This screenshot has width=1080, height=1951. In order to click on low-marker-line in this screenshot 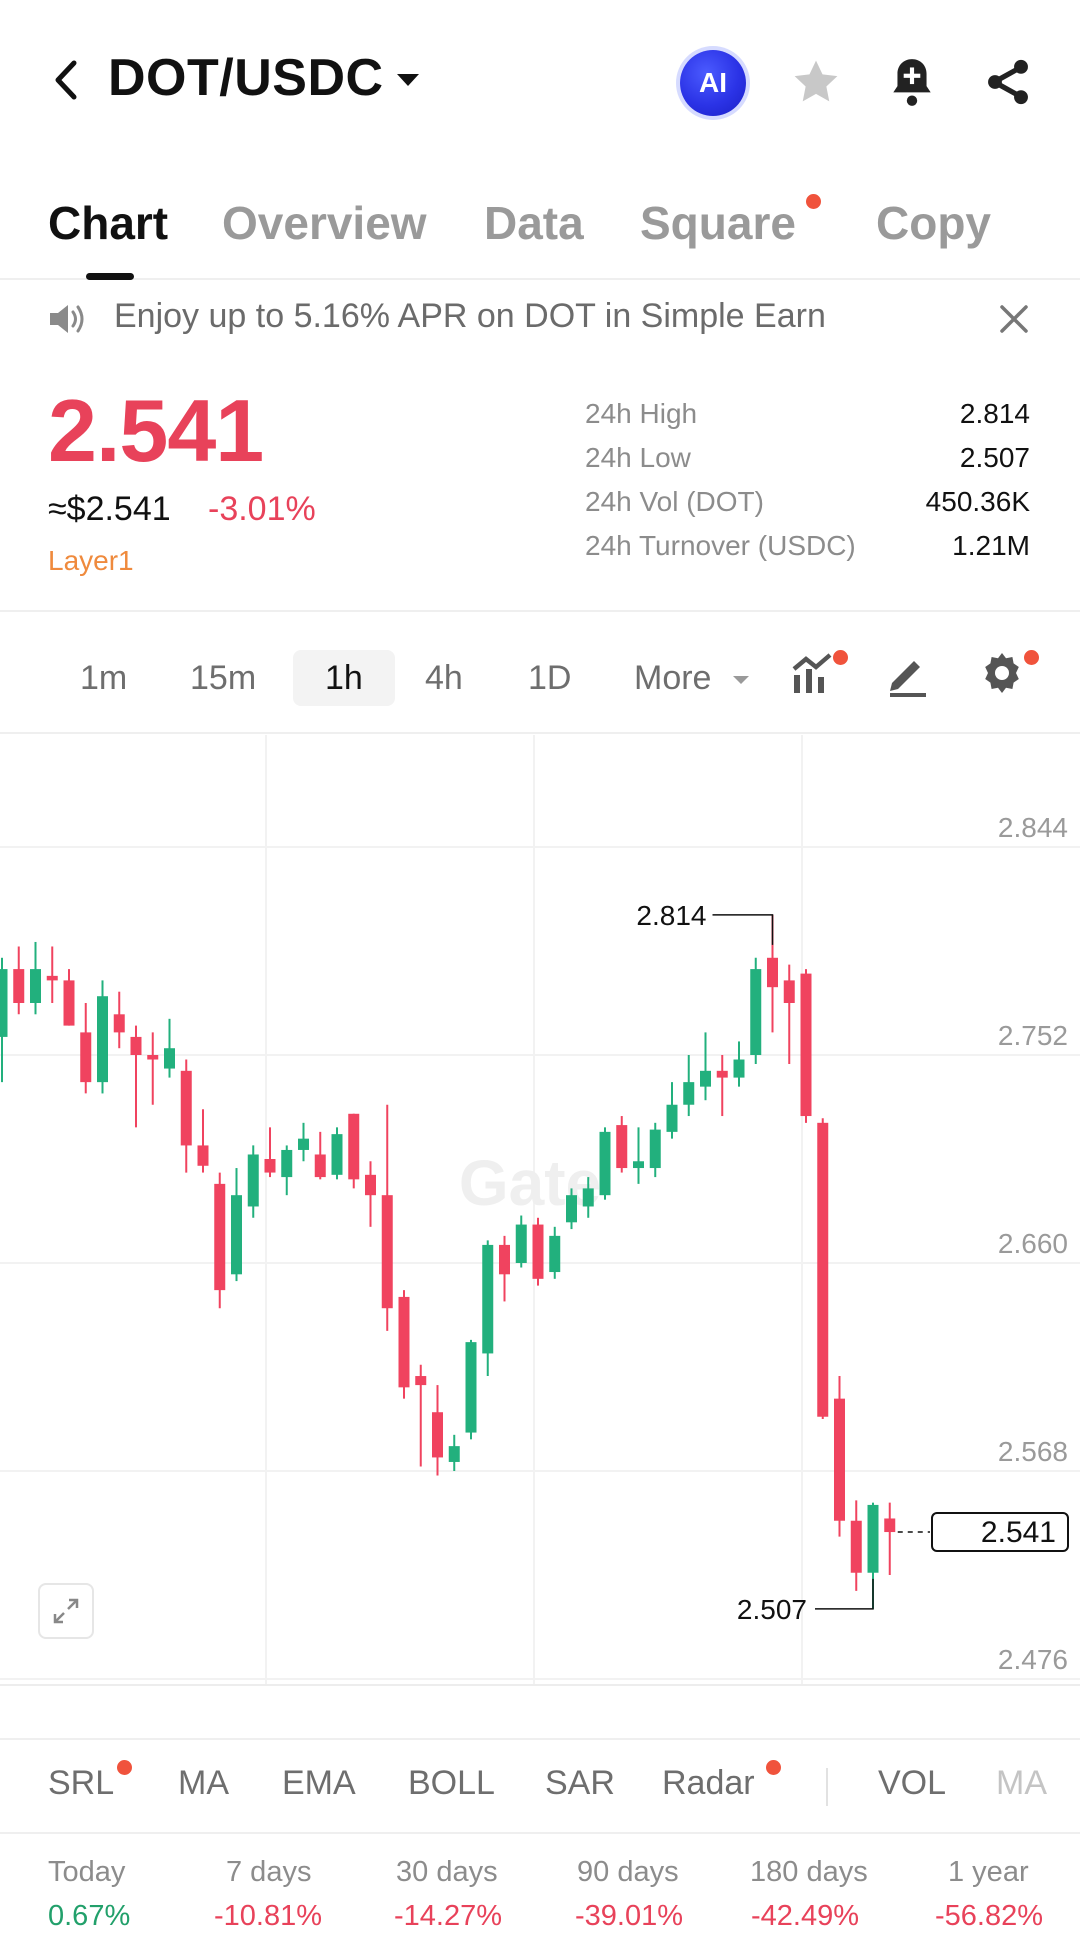, I will do `click(844, 1594)`.